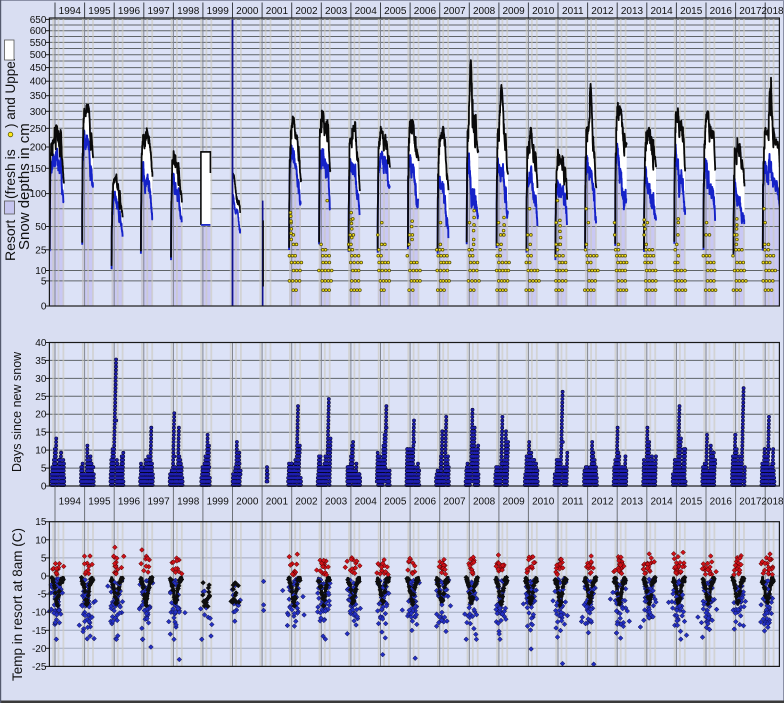 The height and width of the screenshot is (703, 784). What do you see at coordinates (17, 604) in the screenshot?
I see `svg-text: Temp in resort at 8am (C)` at bounding box center [17, 604].